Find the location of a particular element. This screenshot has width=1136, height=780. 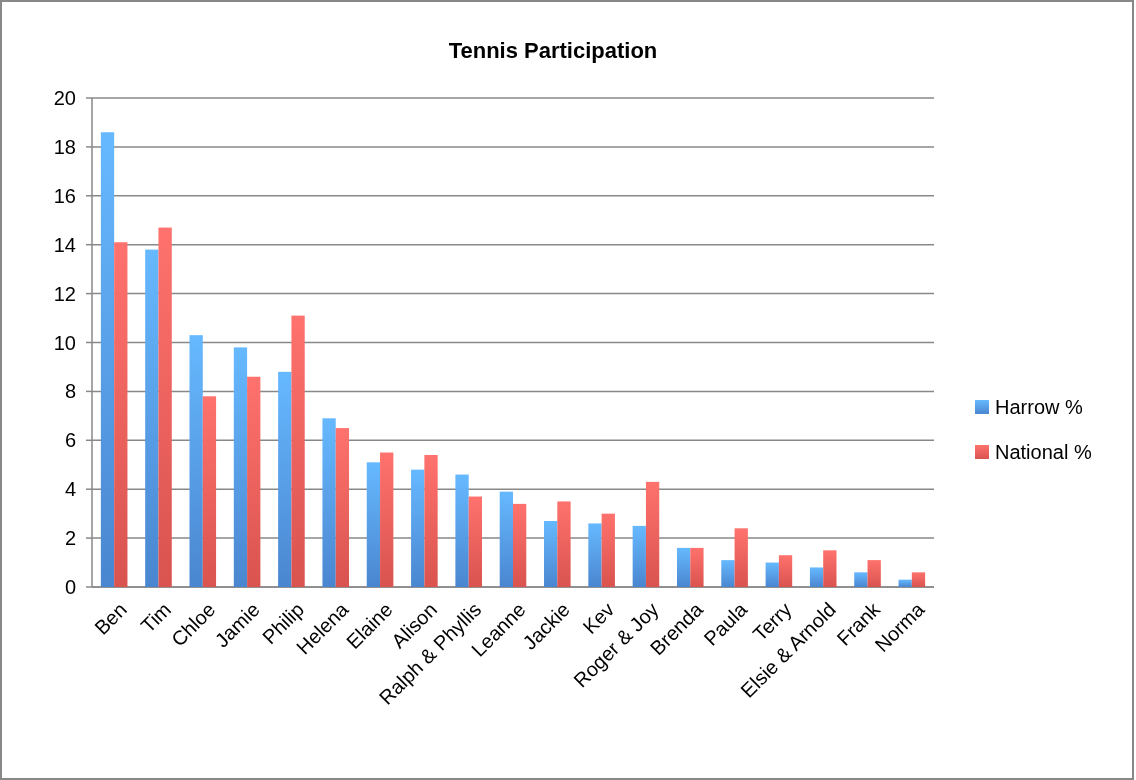

y-tick-label: 20 is located at coordinates (64, 98).